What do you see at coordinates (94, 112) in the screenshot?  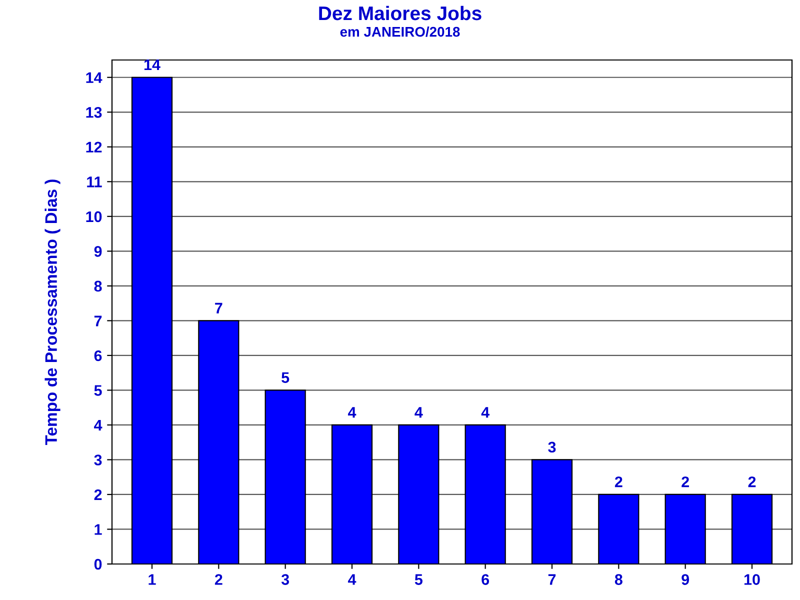 I see `y-tick-label: 13` at bounding box center [94, 112].